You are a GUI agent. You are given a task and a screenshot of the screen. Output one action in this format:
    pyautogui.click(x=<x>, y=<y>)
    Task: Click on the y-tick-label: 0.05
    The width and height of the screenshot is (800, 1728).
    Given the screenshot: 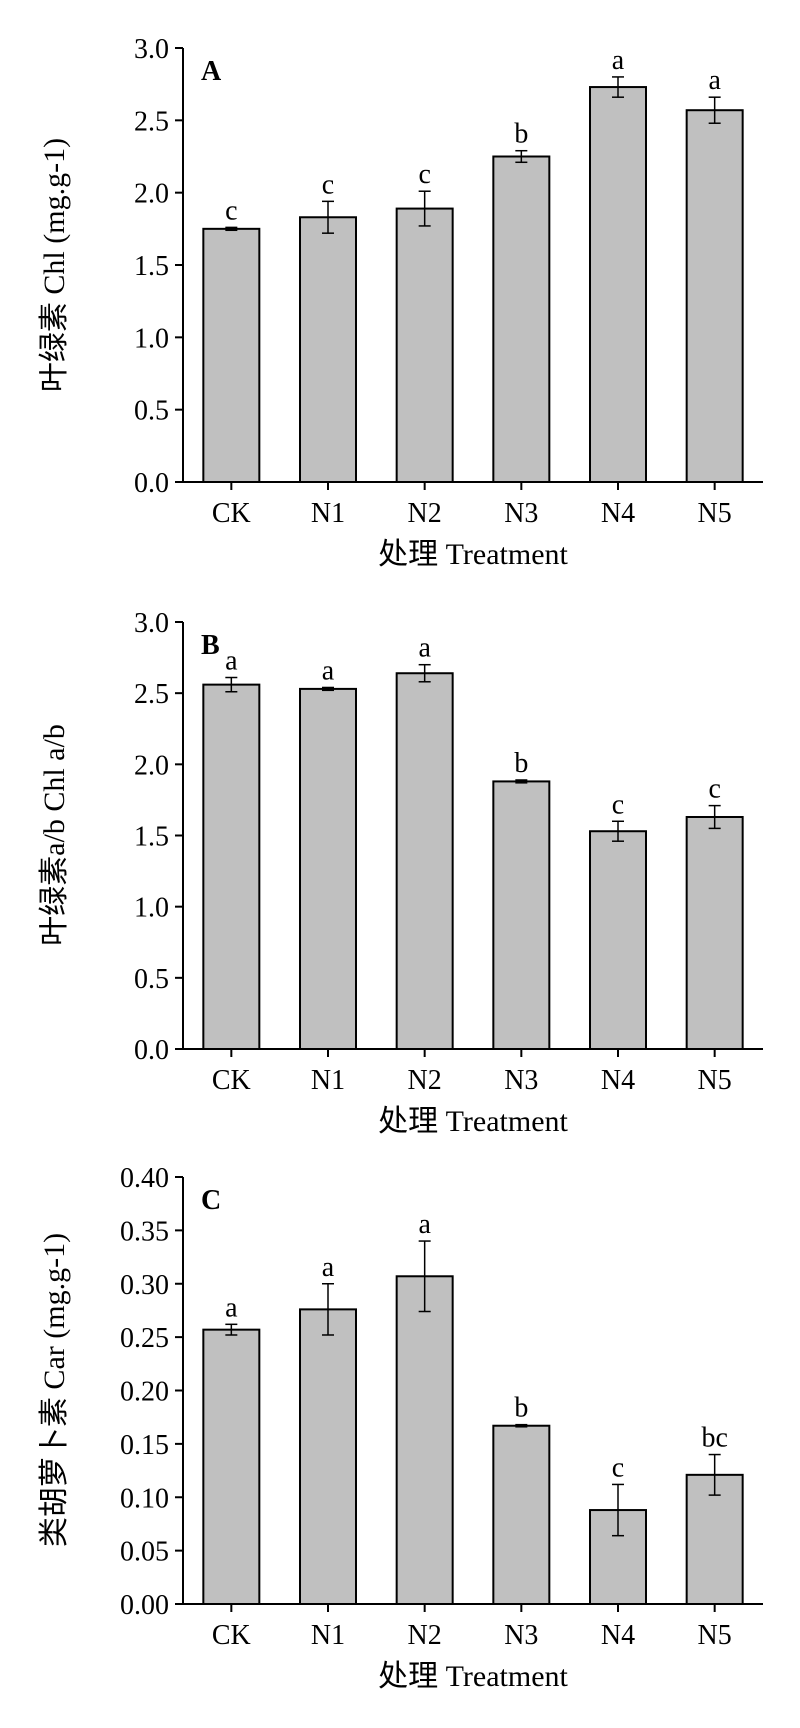 What is the action you would take?
    pyautogui.click(x=144, y=1552)
    